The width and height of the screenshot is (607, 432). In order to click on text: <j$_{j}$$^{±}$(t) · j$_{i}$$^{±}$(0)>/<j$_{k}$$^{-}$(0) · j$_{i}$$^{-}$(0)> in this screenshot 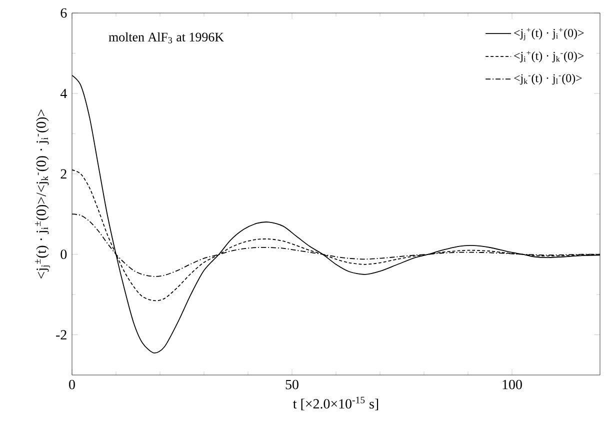, I will do `click(42, 194)`.